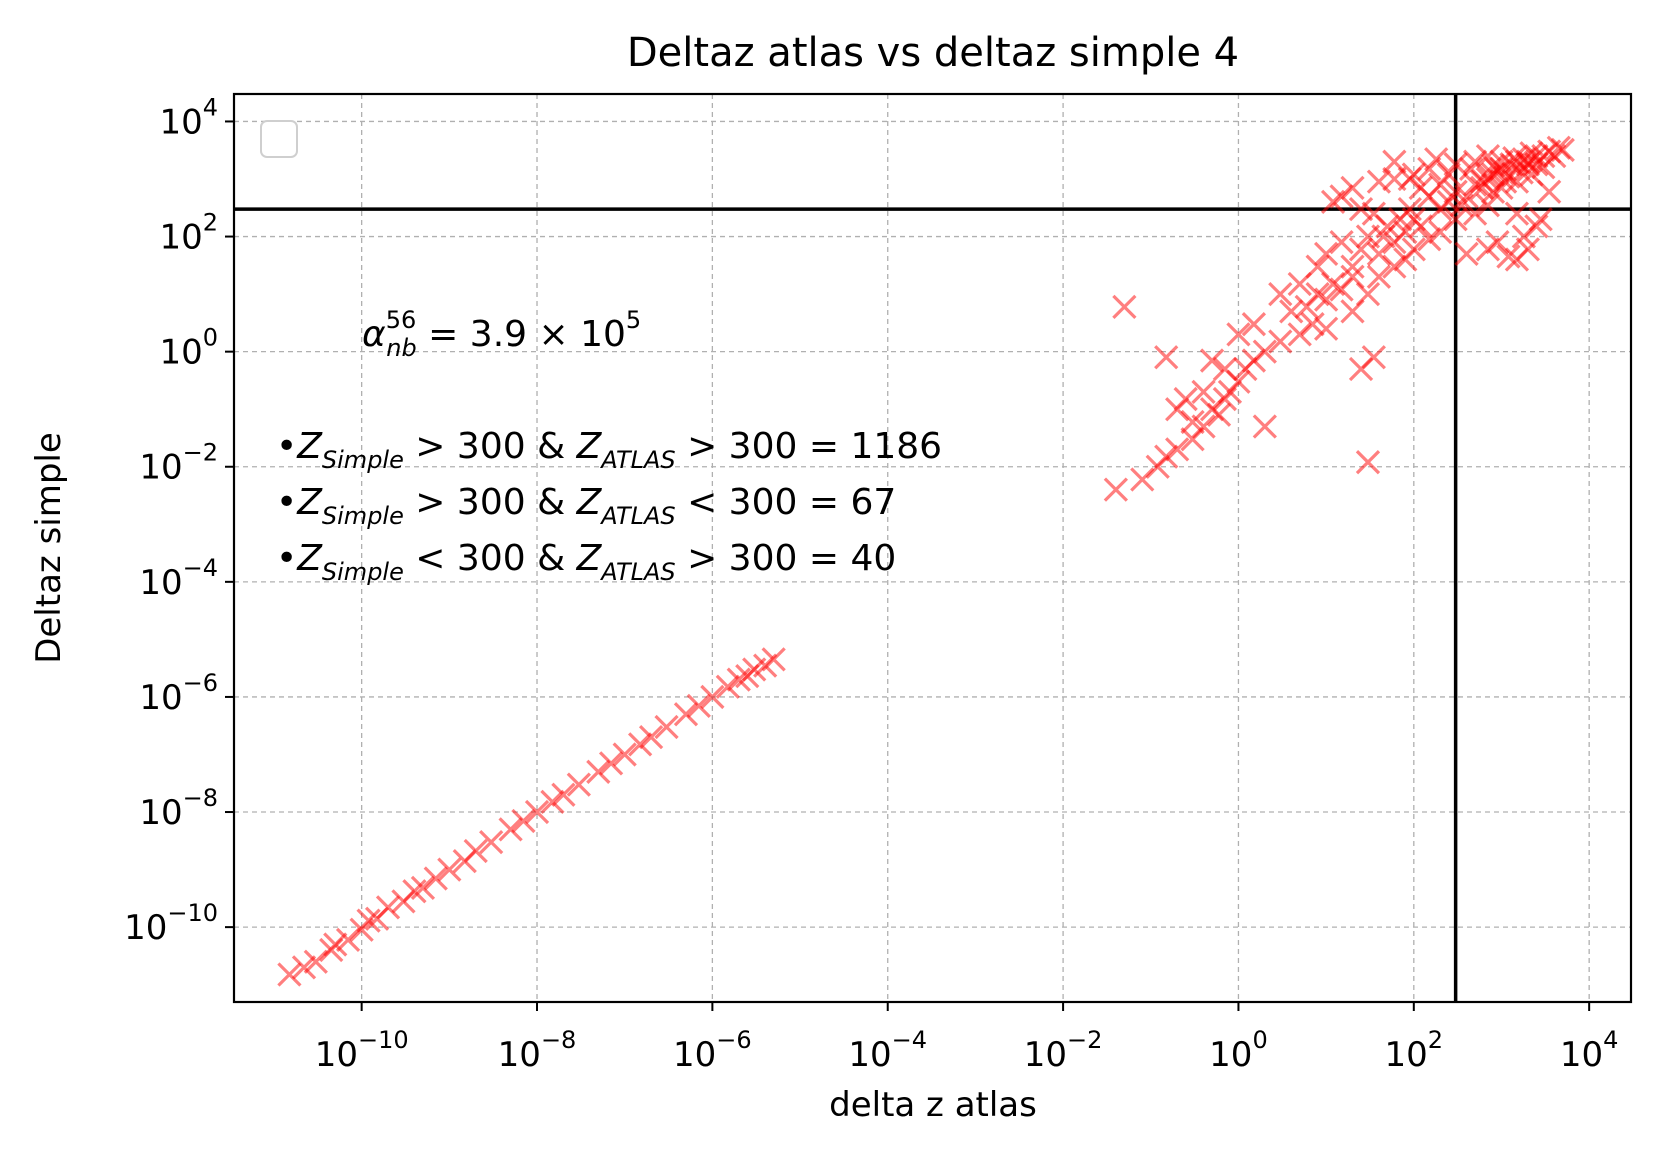  What do you see at coordinates (188, 348) in the screenshot?
I see `y-tick-label: 10⁰` at bounding box center [188, 348].